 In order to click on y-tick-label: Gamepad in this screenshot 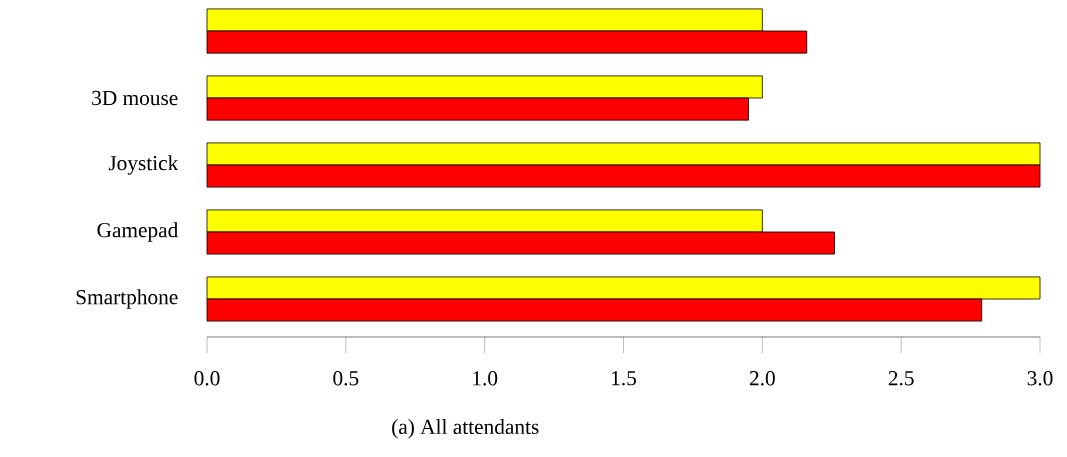, I will do `click(138, 232)`.